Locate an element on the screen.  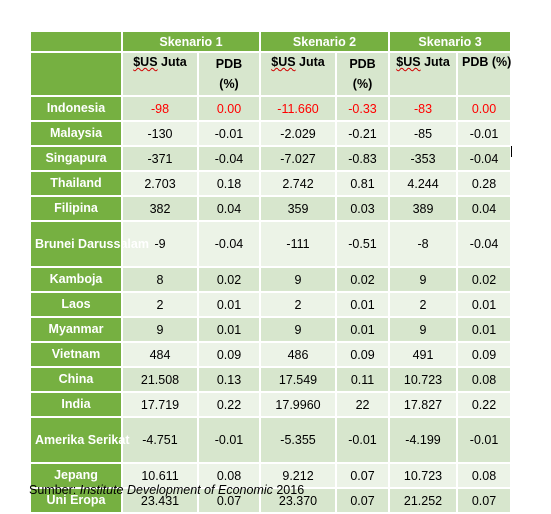
value-cell-s2-usd: 359 is located at coordinates (298, 208).